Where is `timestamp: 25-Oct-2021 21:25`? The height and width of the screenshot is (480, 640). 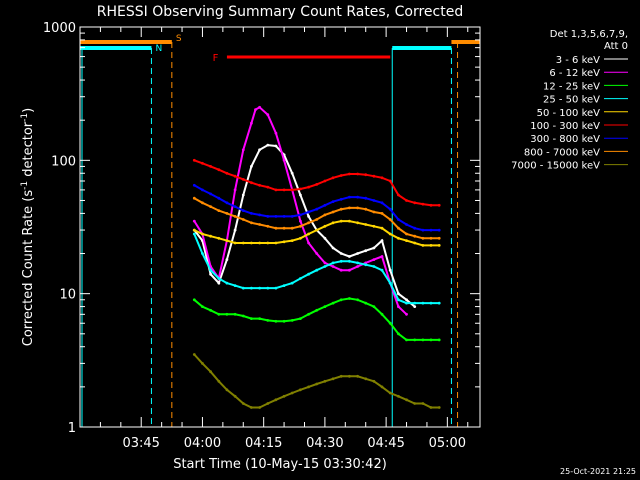 timestamp: 25-Oct-2021 21:25 is located at coordinates (598, 471).